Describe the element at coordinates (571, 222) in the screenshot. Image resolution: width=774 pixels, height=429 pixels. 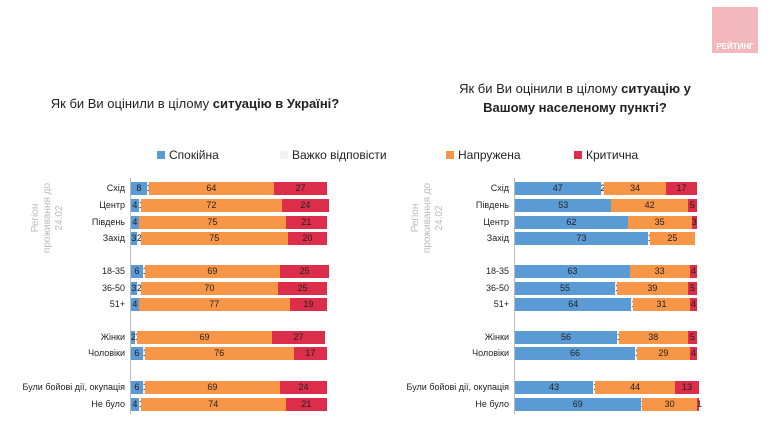
I see `bar-segment-calm: 62` at that location.